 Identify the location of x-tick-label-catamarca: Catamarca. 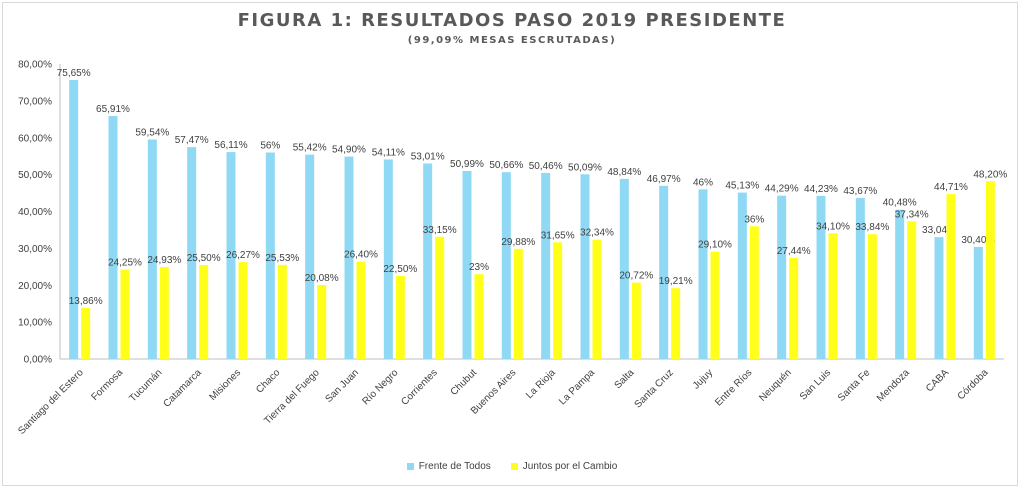
(182, 388).